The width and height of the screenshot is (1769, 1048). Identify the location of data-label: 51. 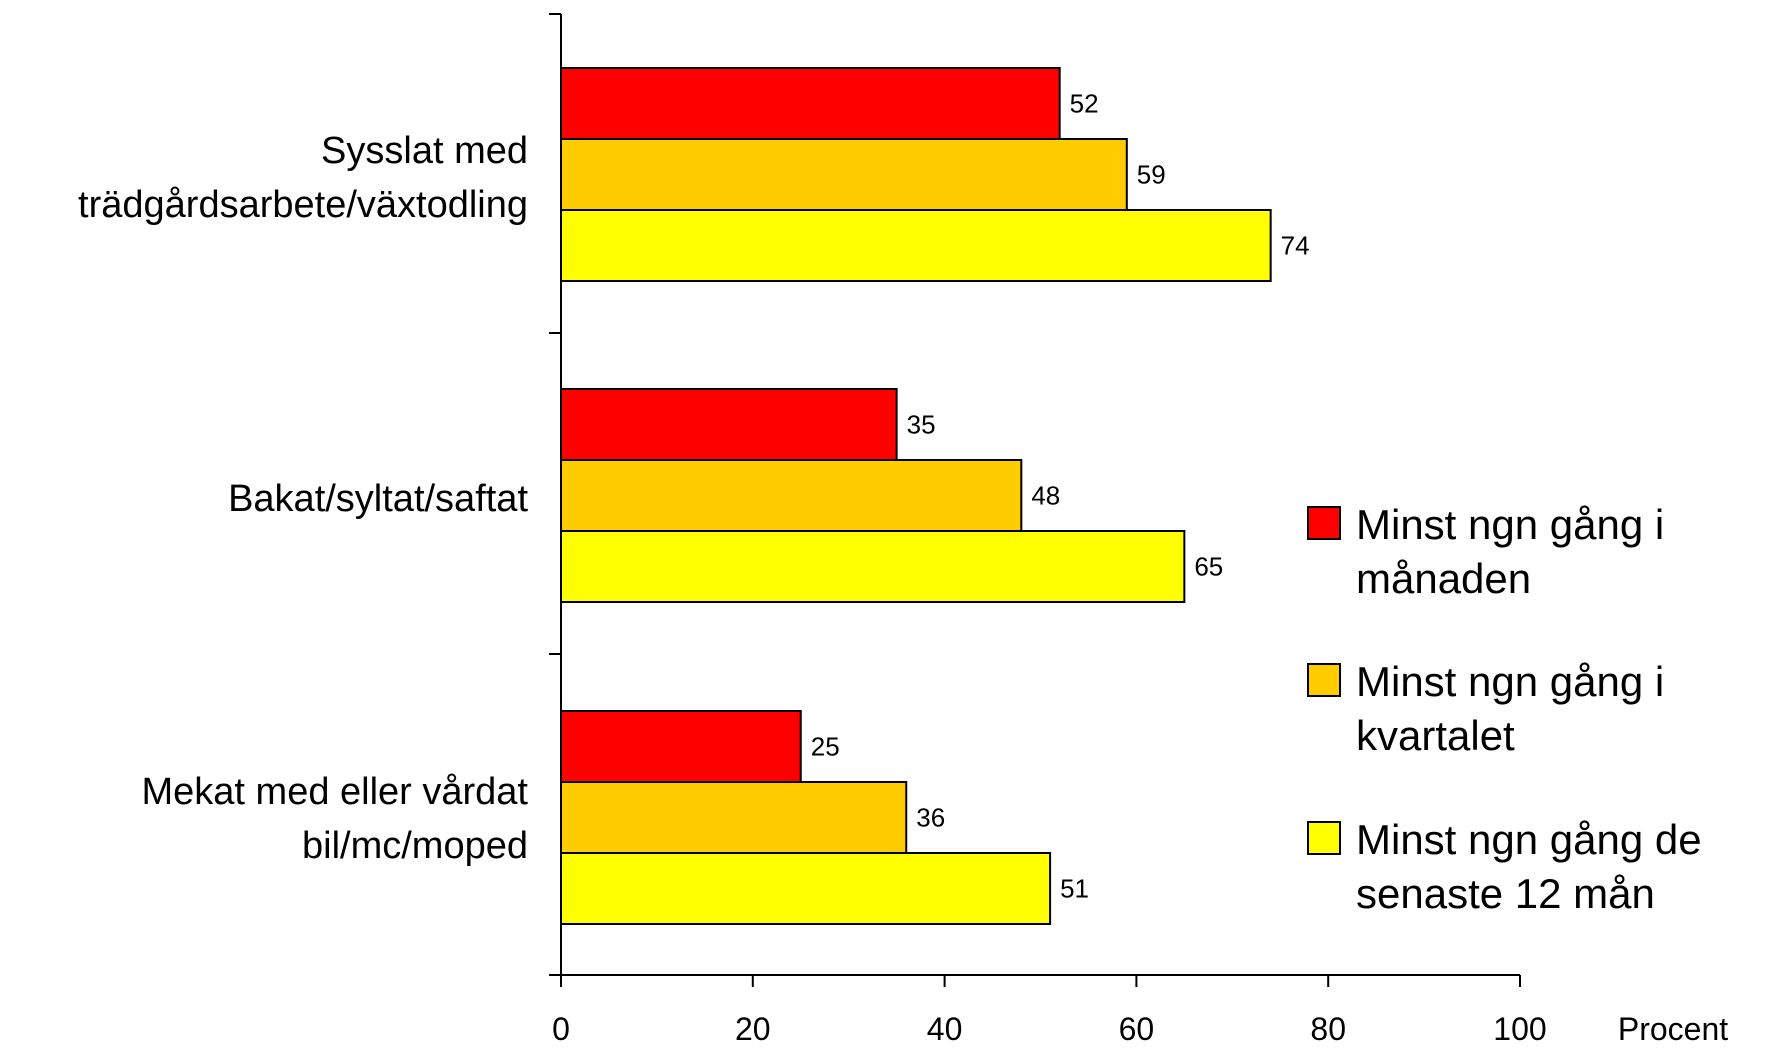
(1074, 889).